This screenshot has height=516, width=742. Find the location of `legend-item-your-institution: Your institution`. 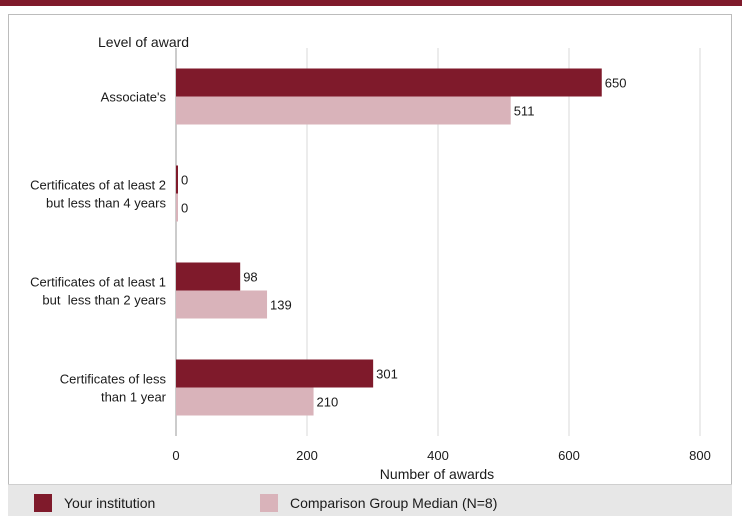

legend-item-your-institution: Your institution is located at coordinates (94, 503).